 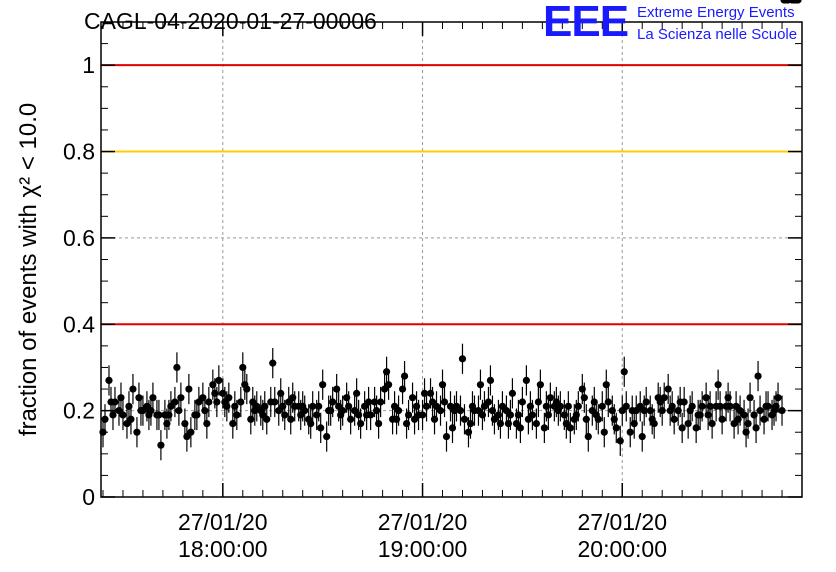 What do you see at coordinates (622, 549) in the screenshot?
I see `x-tick-label-time: 20:00:00` at bounding box center [622, 549].